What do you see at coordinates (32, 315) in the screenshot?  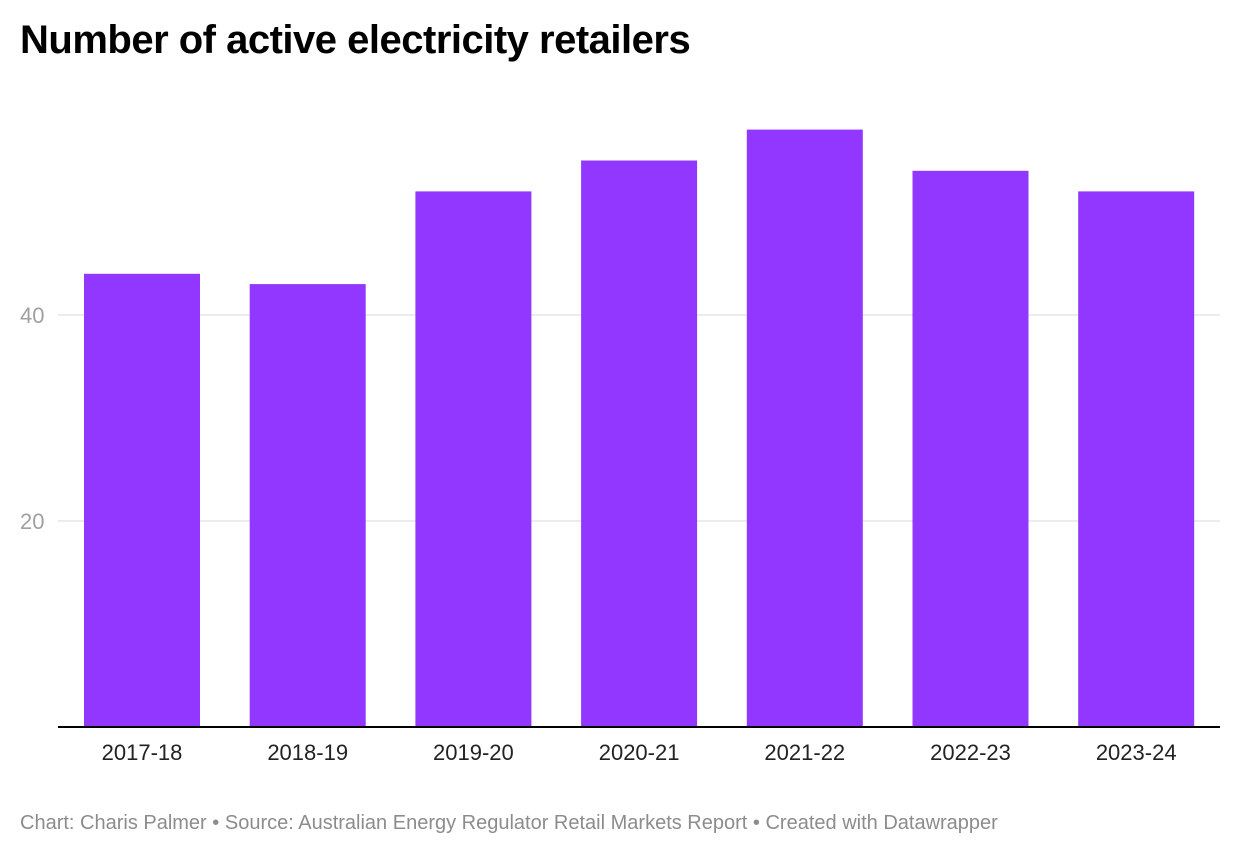 I see `y-tick-label: 40` at bounding box center [32, 315].